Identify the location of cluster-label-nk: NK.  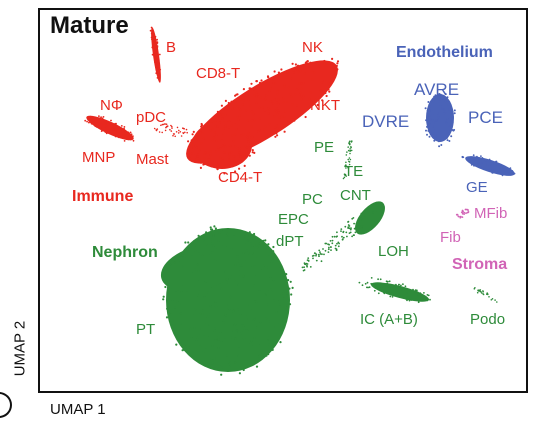
(312, 47).